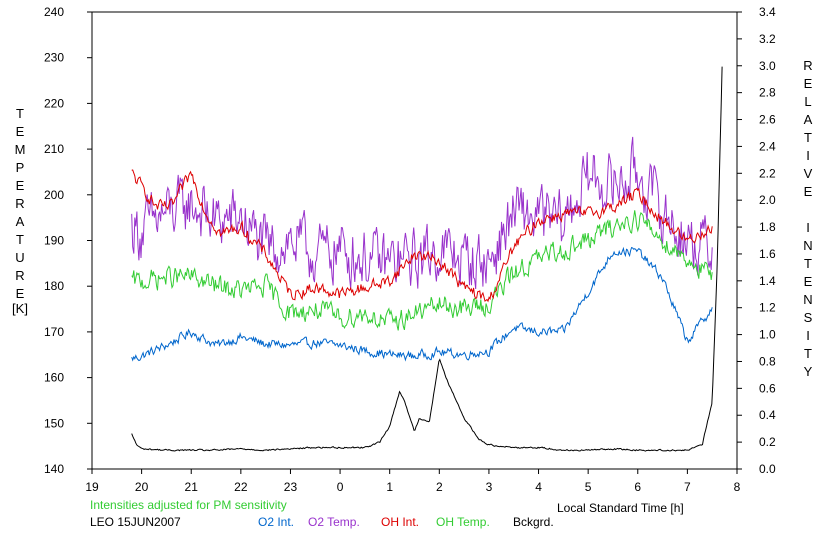 The image size is (828, 535). What do you see at coordinates (808, 317) in the screenshot?
I see `y-right-title-letter: S` at bounding box center [808, 317].